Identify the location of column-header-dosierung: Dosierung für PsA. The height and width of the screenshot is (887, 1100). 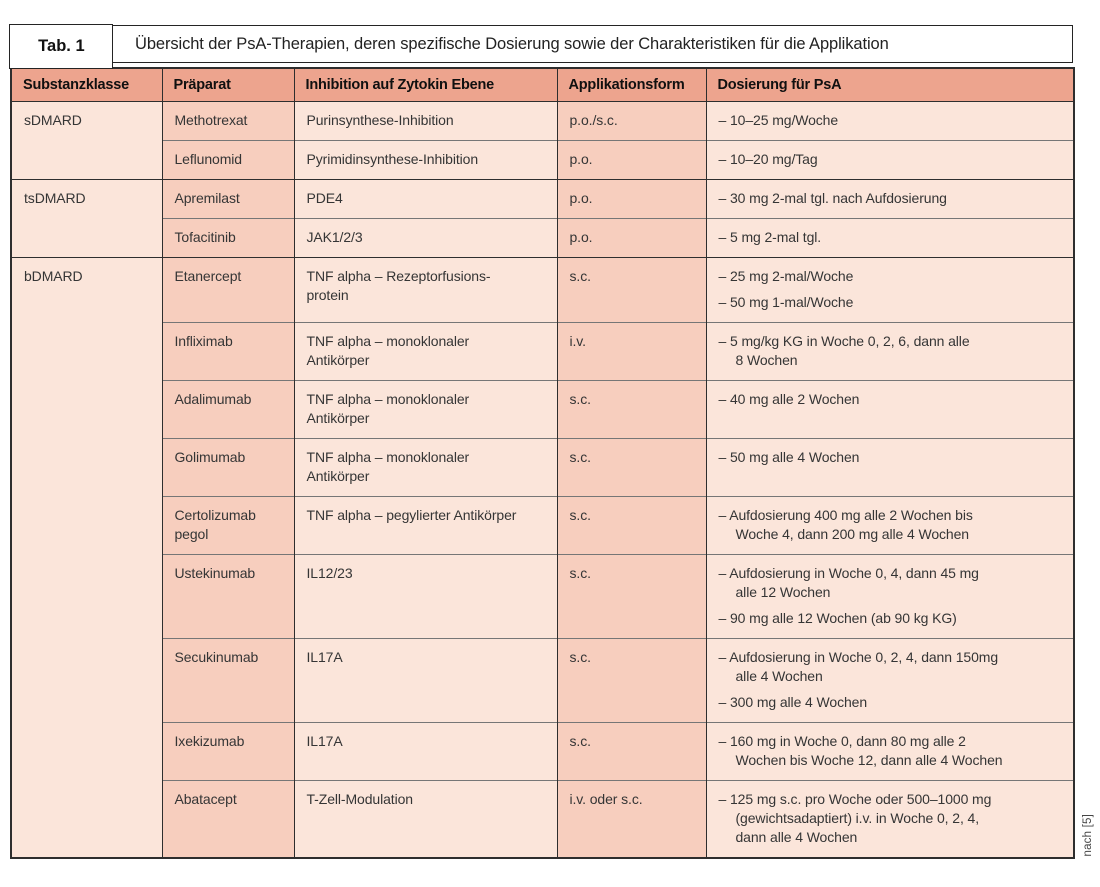
(889, 85).